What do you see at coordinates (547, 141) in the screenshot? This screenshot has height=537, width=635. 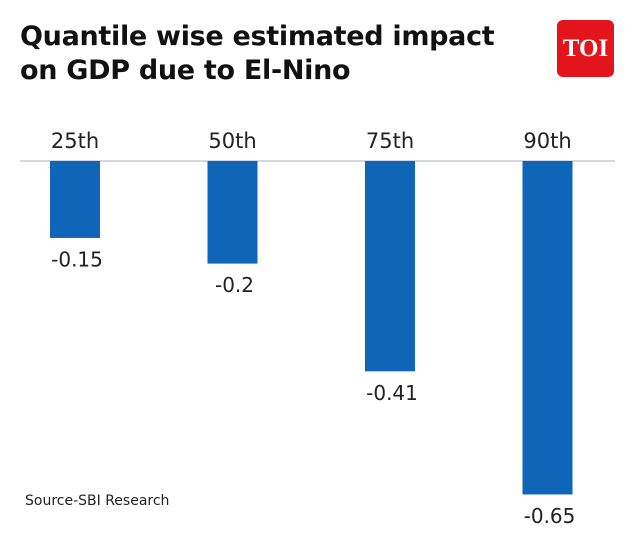 I see `category-label: 90th` at bounding box center [547, 141].